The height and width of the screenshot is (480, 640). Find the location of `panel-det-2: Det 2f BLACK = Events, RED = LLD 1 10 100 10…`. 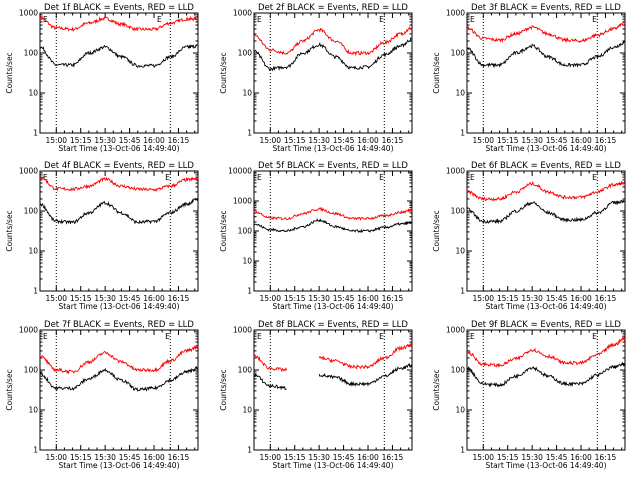

panel-det-2: Det 2f BLACK = Events, RED = LLD 1 10 100 10… is located at coordinates (316, 78).